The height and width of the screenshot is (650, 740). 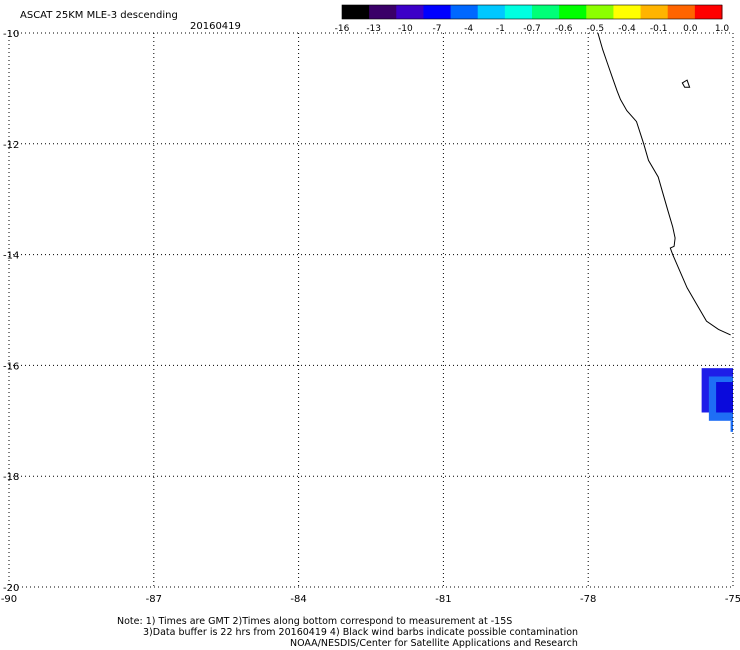 I want to click on longitude-labels: -90 -87 -84 -81 -78 -75, so click(x=370, y=599).